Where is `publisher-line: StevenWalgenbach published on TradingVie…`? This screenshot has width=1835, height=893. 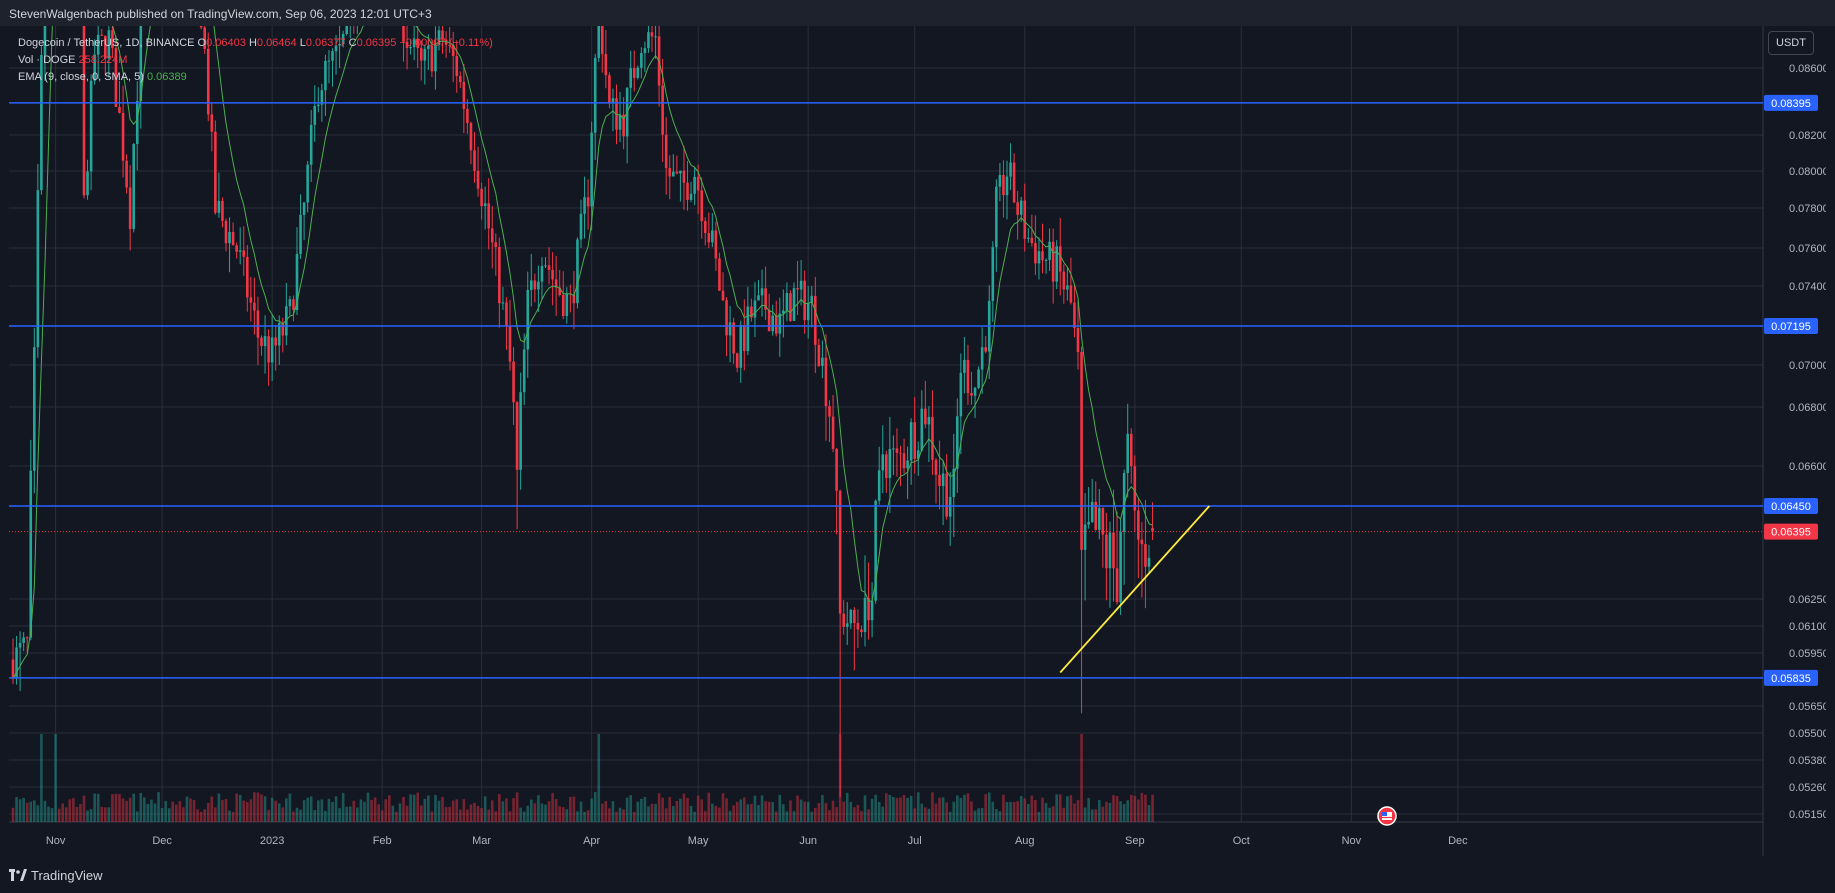
publisher-line: StevenWalgenbach published on TradingVie… is located at coordinates (220, 14).